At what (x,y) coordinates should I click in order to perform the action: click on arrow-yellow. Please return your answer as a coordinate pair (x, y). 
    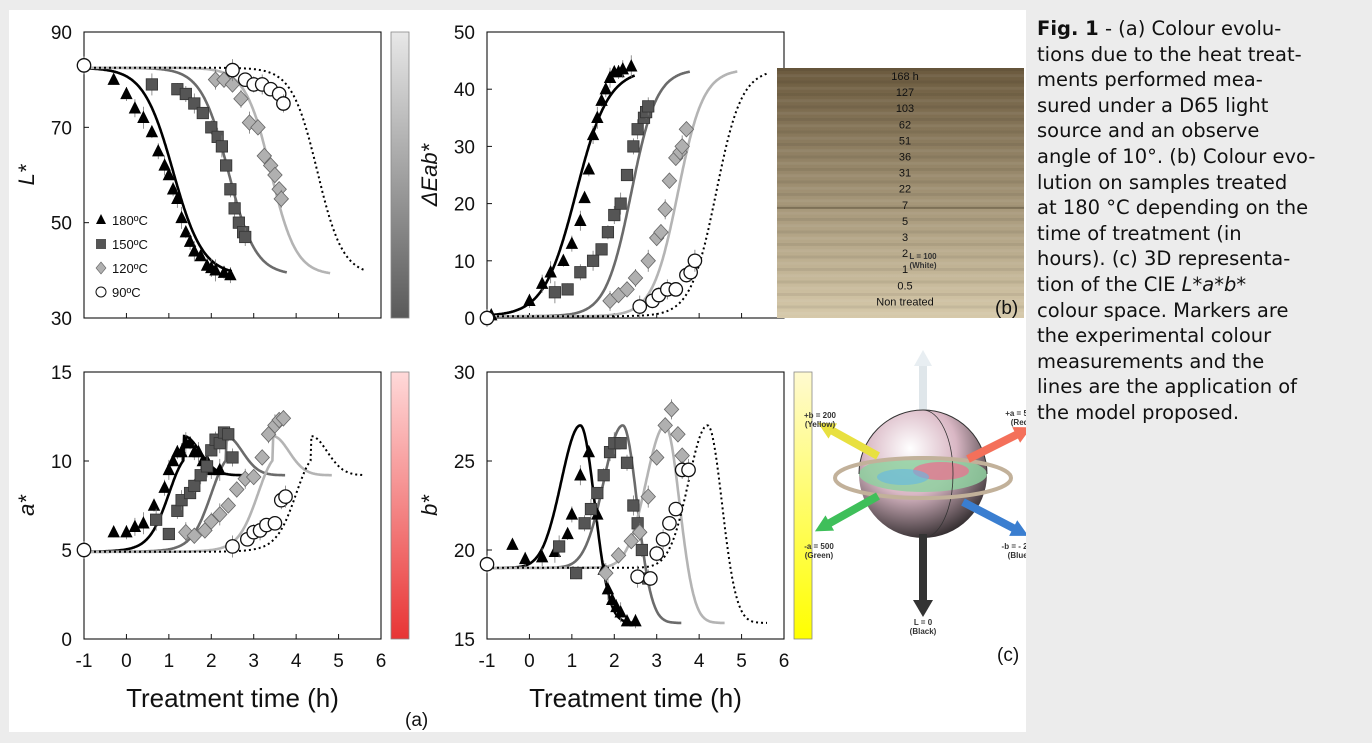
    Looking at the image, I should click on (854, 443).